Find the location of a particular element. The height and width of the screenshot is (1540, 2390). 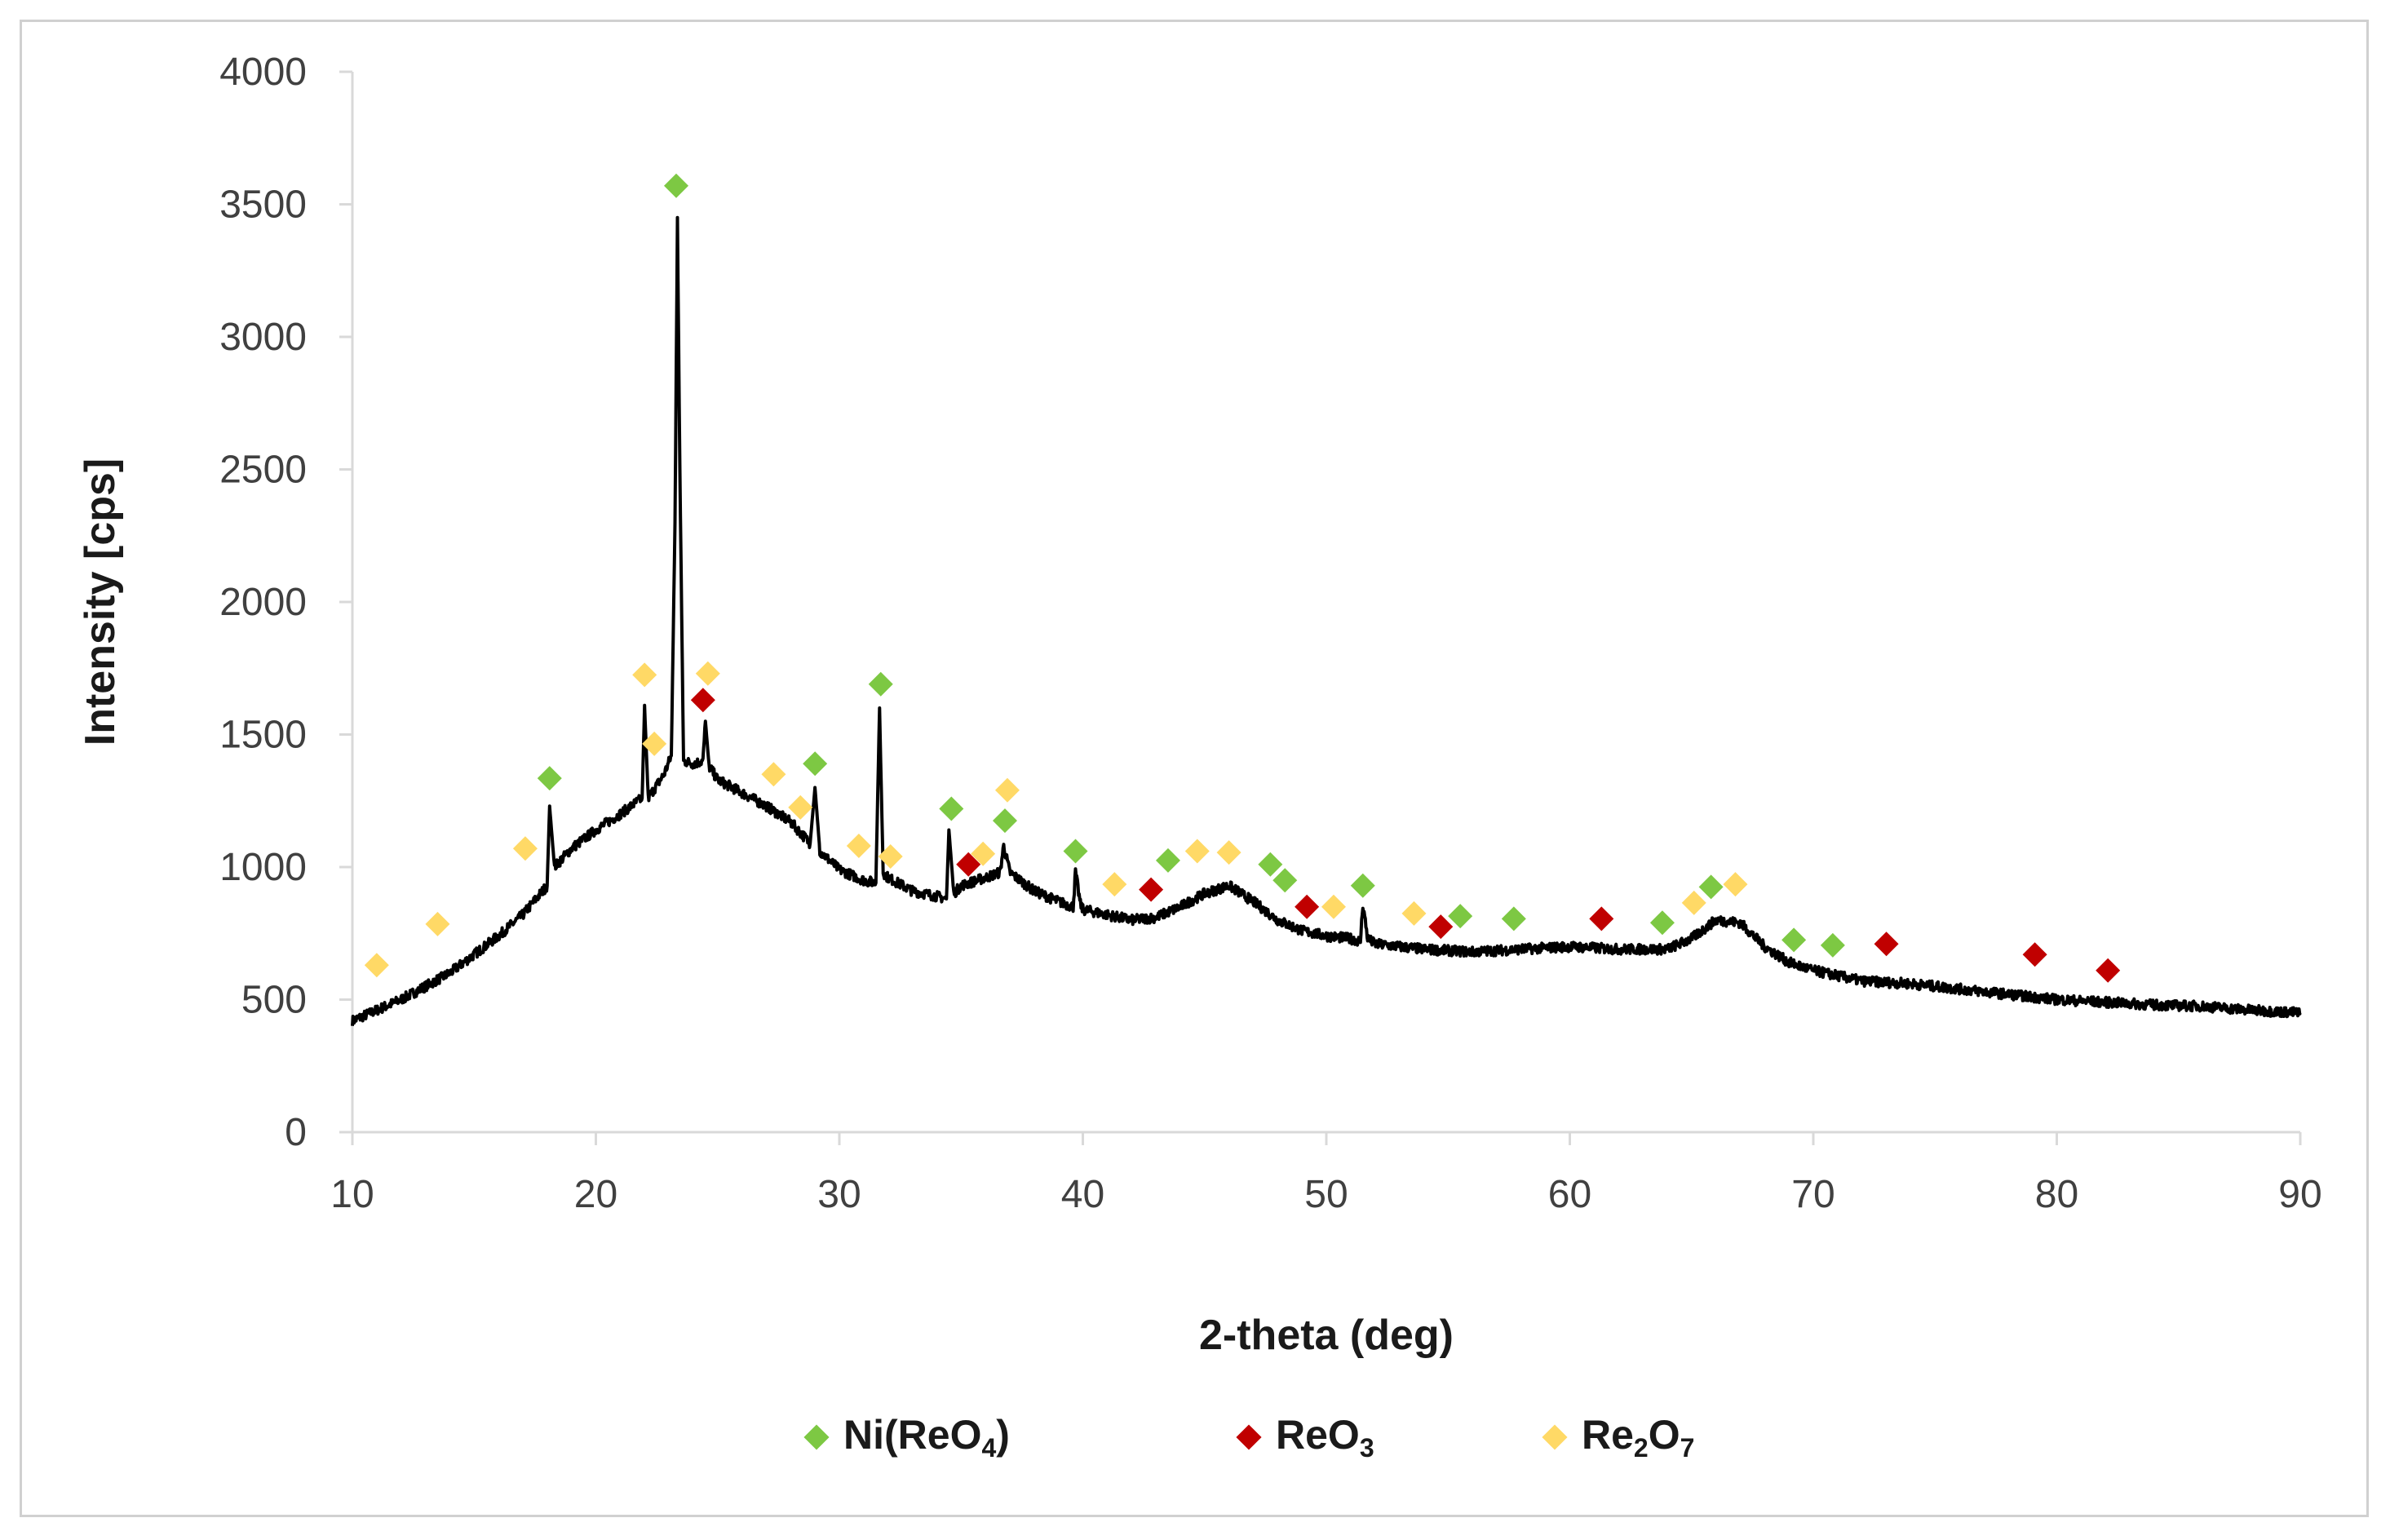

y-axis-label: Intensity [cps] is located at coordinates (101, 602).